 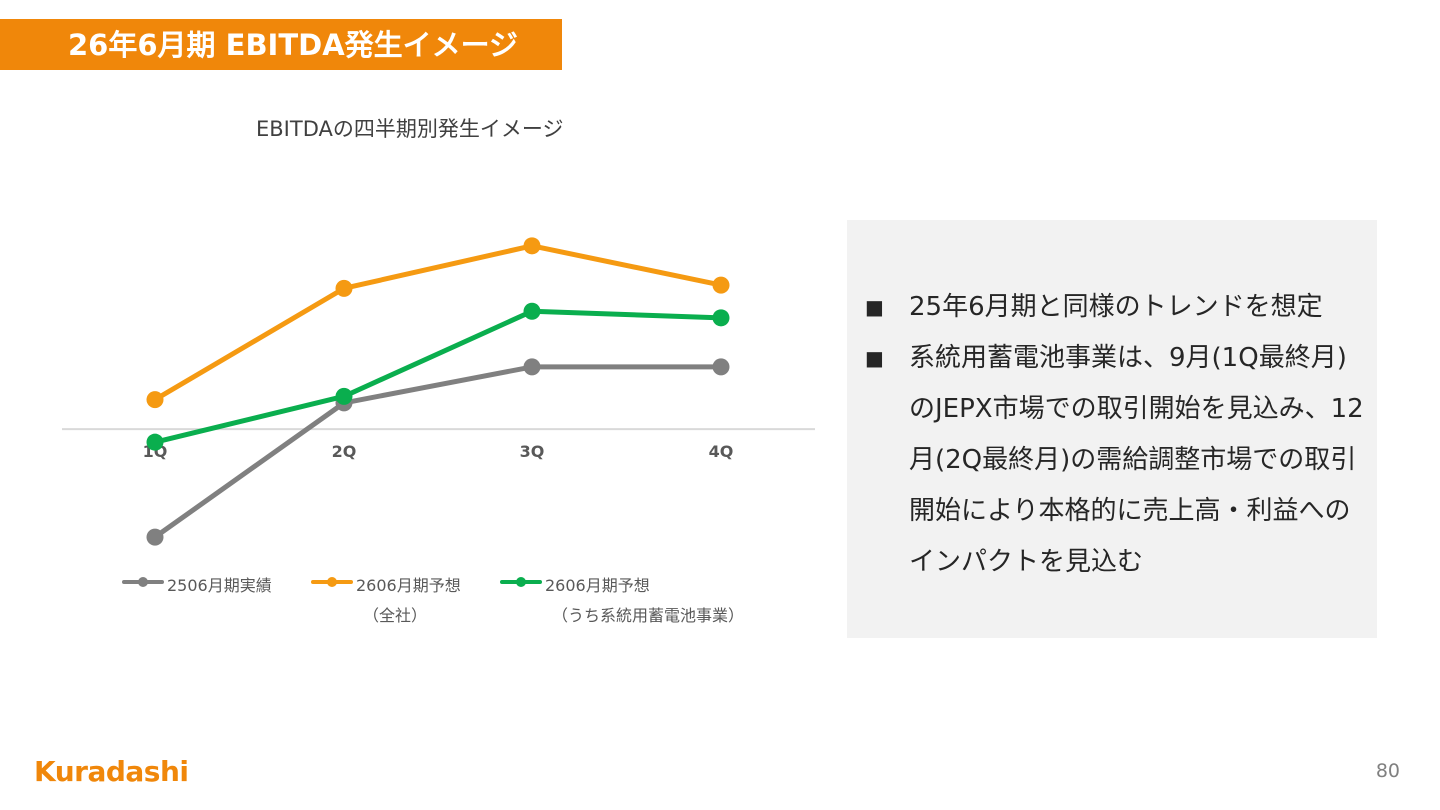 What do you see at coordinates (111, 771) in the screenshot?
I see `kuradashi-logo: Kuradashi` at bounding box center [111, 771].